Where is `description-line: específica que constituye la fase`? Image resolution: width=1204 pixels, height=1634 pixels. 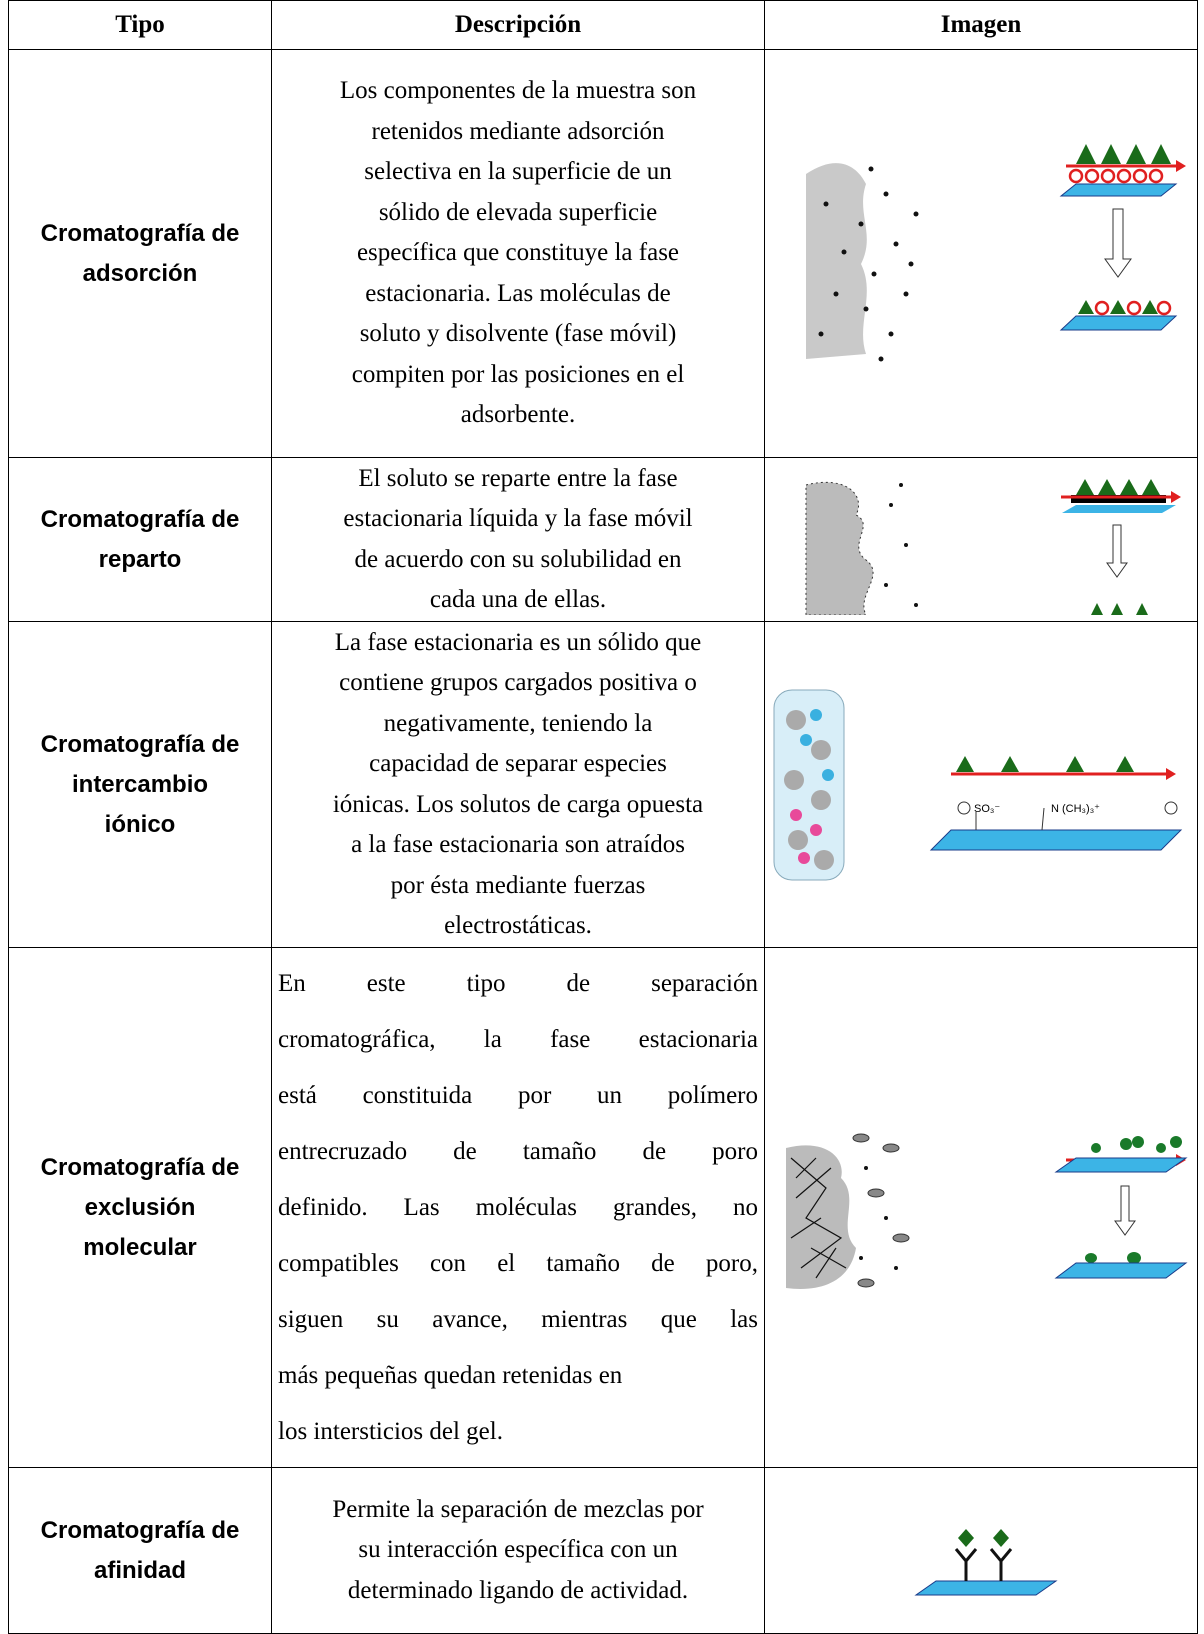 description-line: específica que constituye la fase is located at coordinates (518, 253).